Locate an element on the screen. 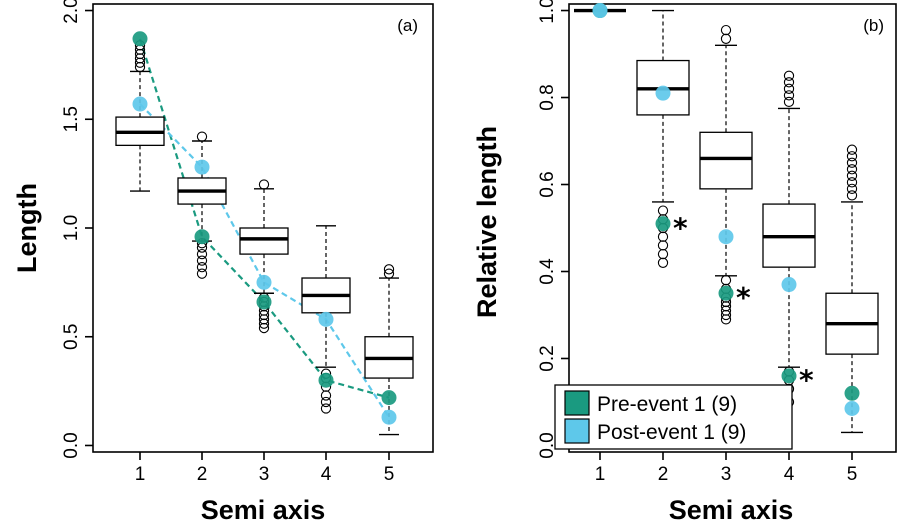 The width and height of the screenshot is (901, 527). panel-b-x-tick-label-2: 3 is located at coordinates (726, 474).